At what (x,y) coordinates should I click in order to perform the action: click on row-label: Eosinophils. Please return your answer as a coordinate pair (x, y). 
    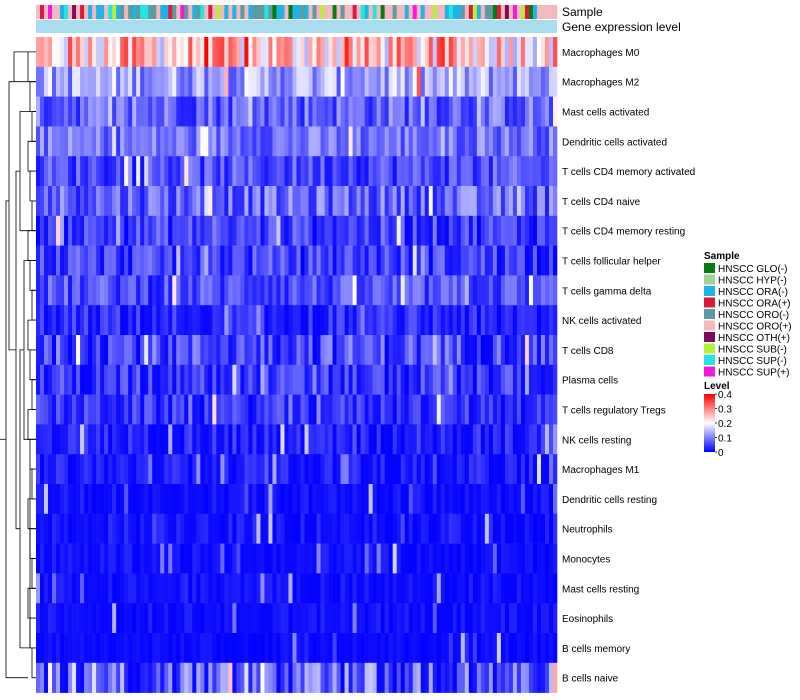
    Looking at the image, I should click on (587, 619).